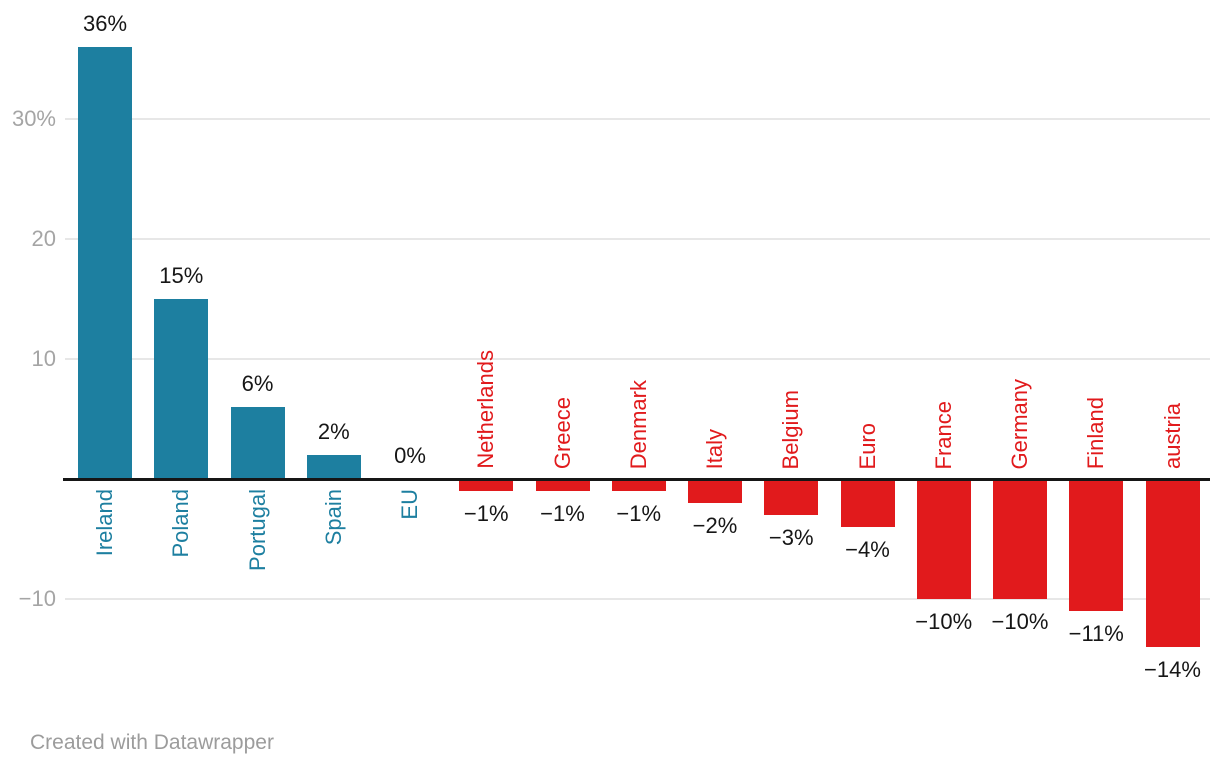 Image resolution: width=1220 pixels, height=768 pixels. Describe the element at coordinates (867, 445) in the screenshot. I see `category-label: Euro` at that location.